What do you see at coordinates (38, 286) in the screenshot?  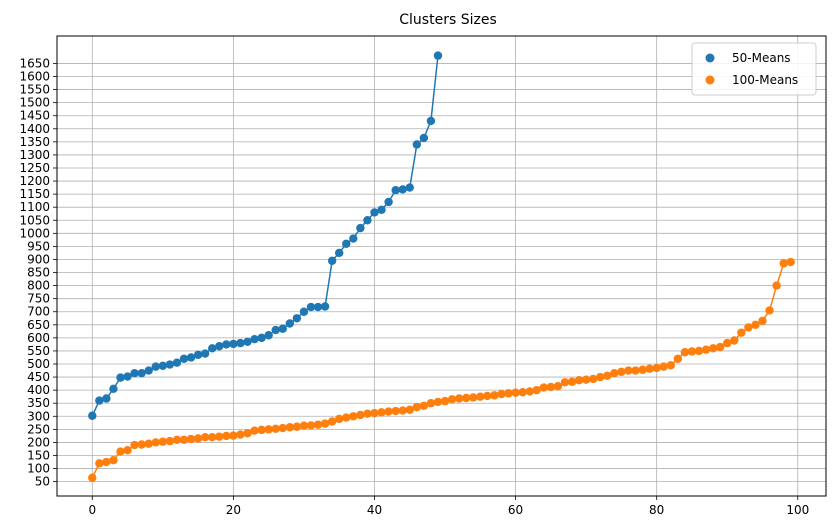 I see `y-tick-label: 800` at bounding box center [38, 286].